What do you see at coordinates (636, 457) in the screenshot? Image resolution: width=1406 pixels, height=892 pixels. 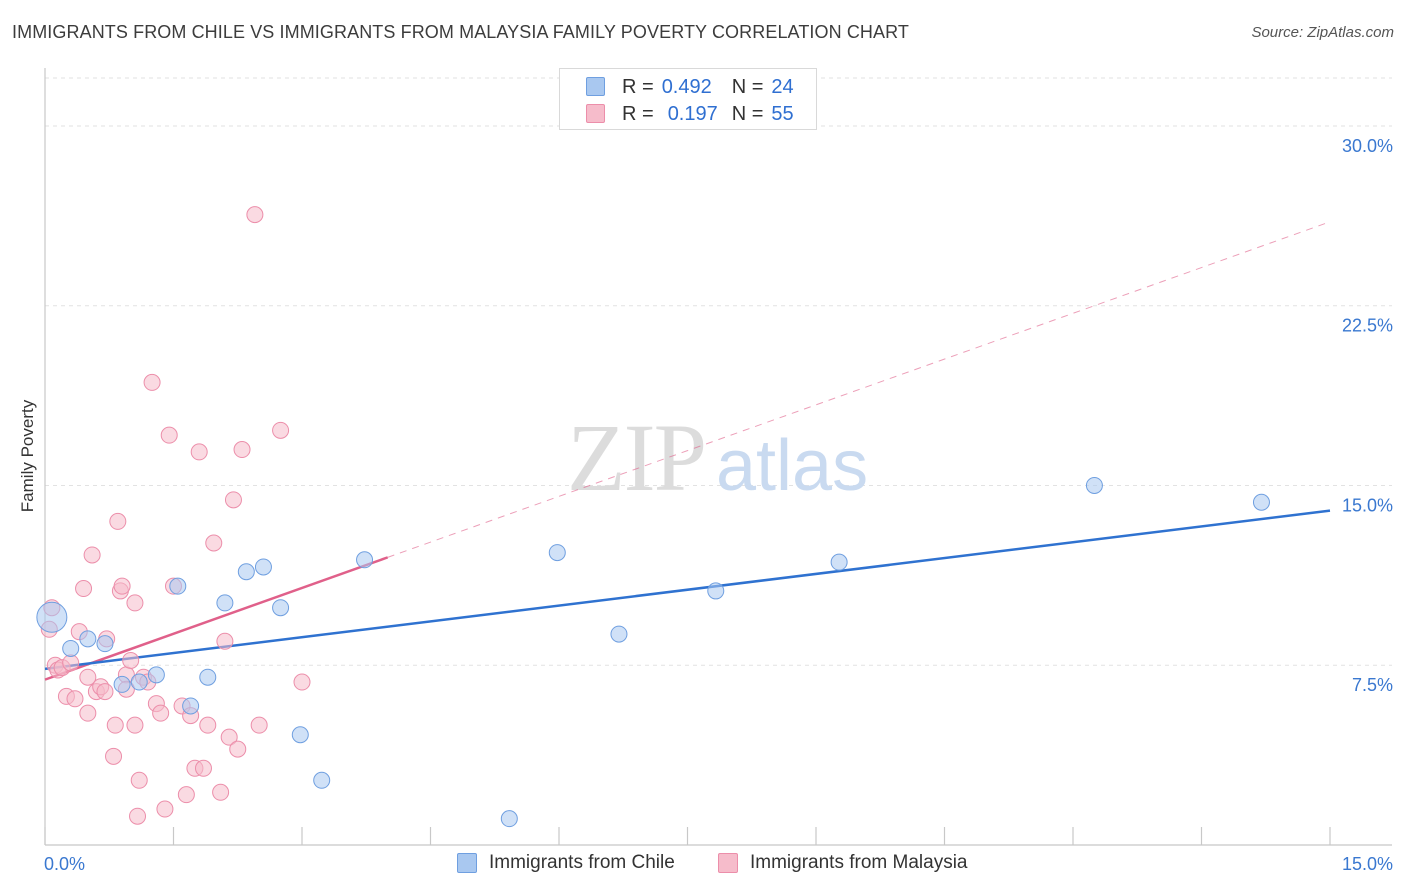 I see `watermark-zip: ZIP` at bounding box center [636, 457].